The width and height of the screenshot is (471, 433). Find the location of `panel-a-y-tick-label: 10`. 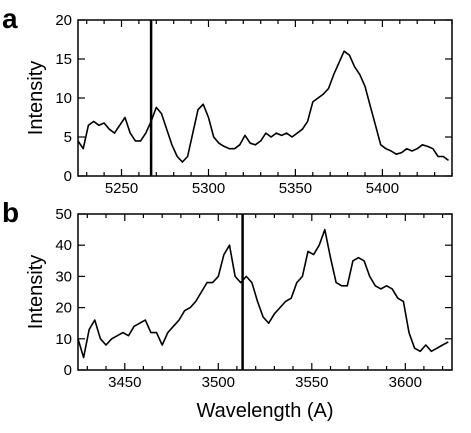

panel-a-y-tick-label: 10 is located at coordinates (63, 98).